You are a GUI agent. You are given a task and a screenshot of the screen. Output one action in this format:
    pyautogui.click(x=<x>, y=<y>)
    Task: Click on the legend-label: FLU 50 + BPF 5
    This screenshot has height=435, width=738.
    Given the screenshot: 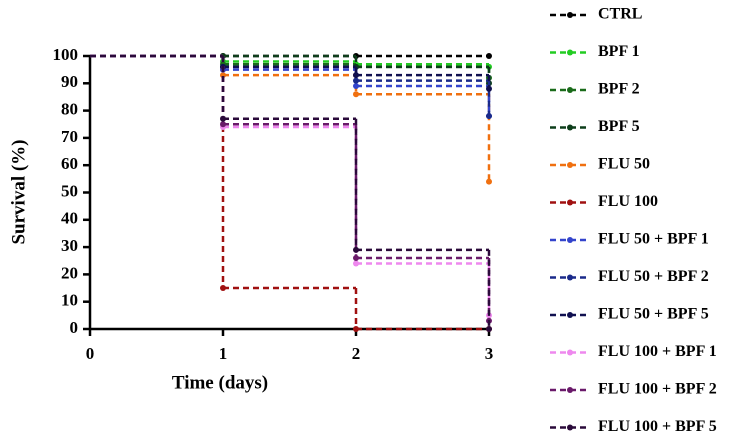 What is the action you would take?
    pyautogui.click(x=653, y=314)
    